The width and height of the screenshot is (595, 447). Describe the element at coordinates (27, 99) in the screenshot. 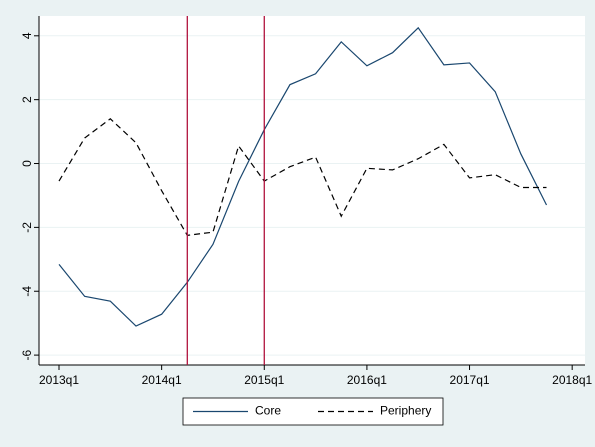

I see `y-tick-label: 2` at that location.